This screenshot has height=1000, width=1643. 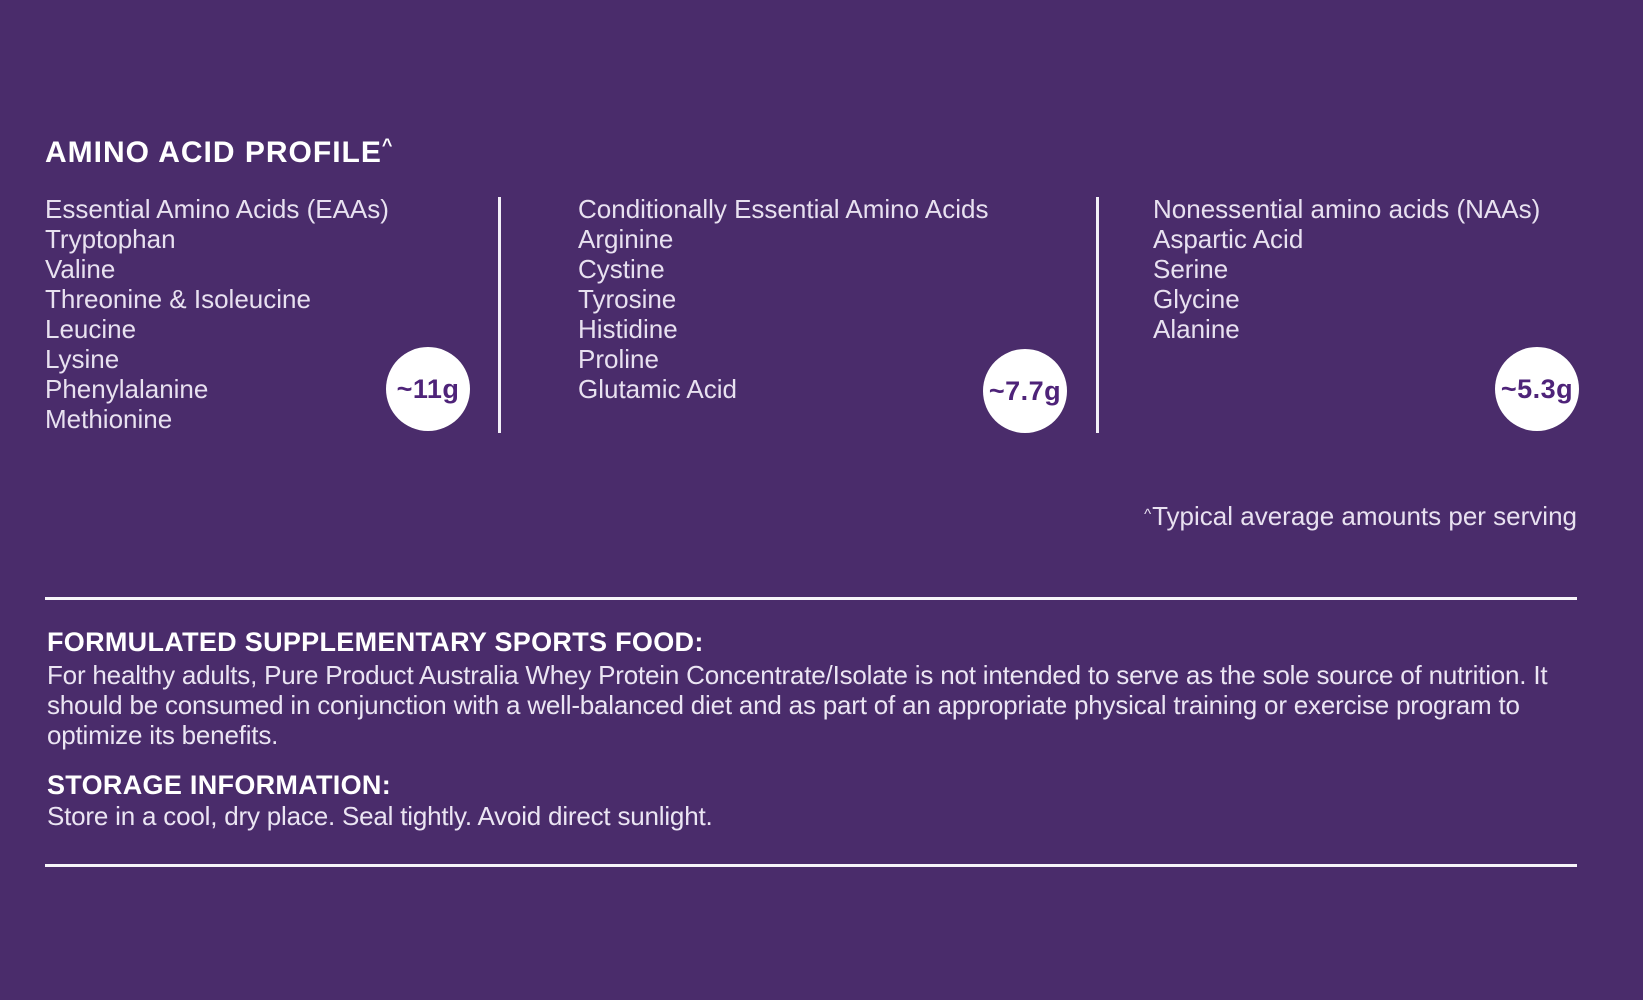 What do you see at coordinates (127, 389) in the screenshot?
I see `list-item: Phenylalanine` at bounding box center [127, 389].